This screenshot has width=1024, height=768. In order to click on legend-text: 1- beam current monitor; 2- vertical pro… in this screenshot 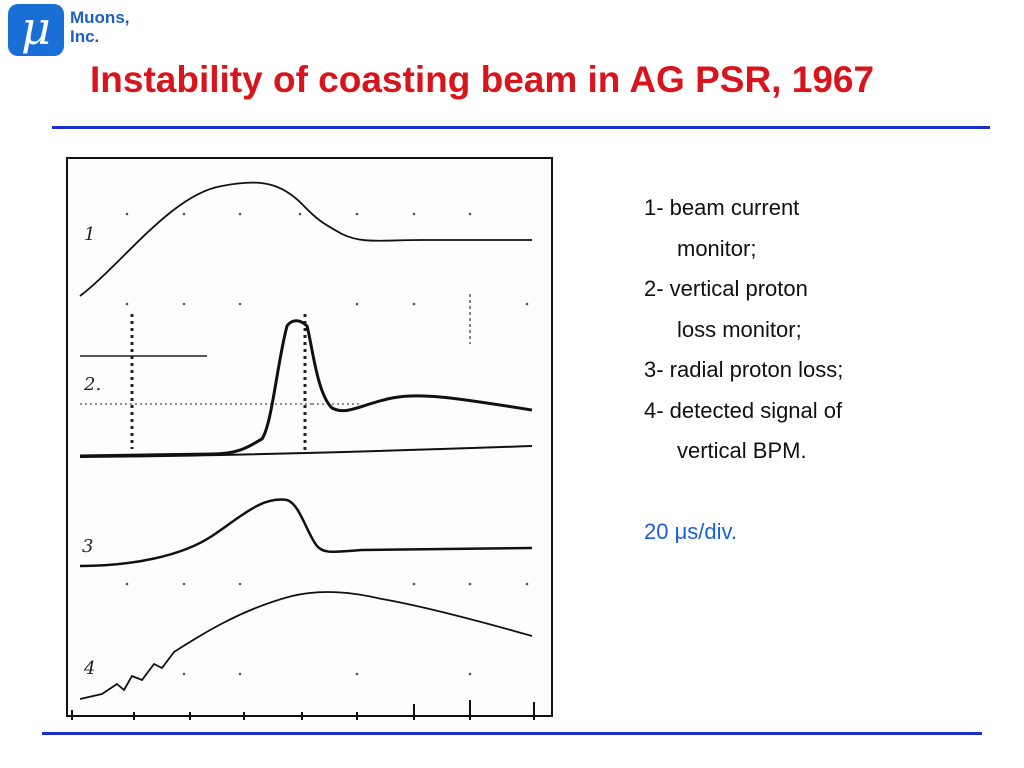, I will do `click(743, 370)`.